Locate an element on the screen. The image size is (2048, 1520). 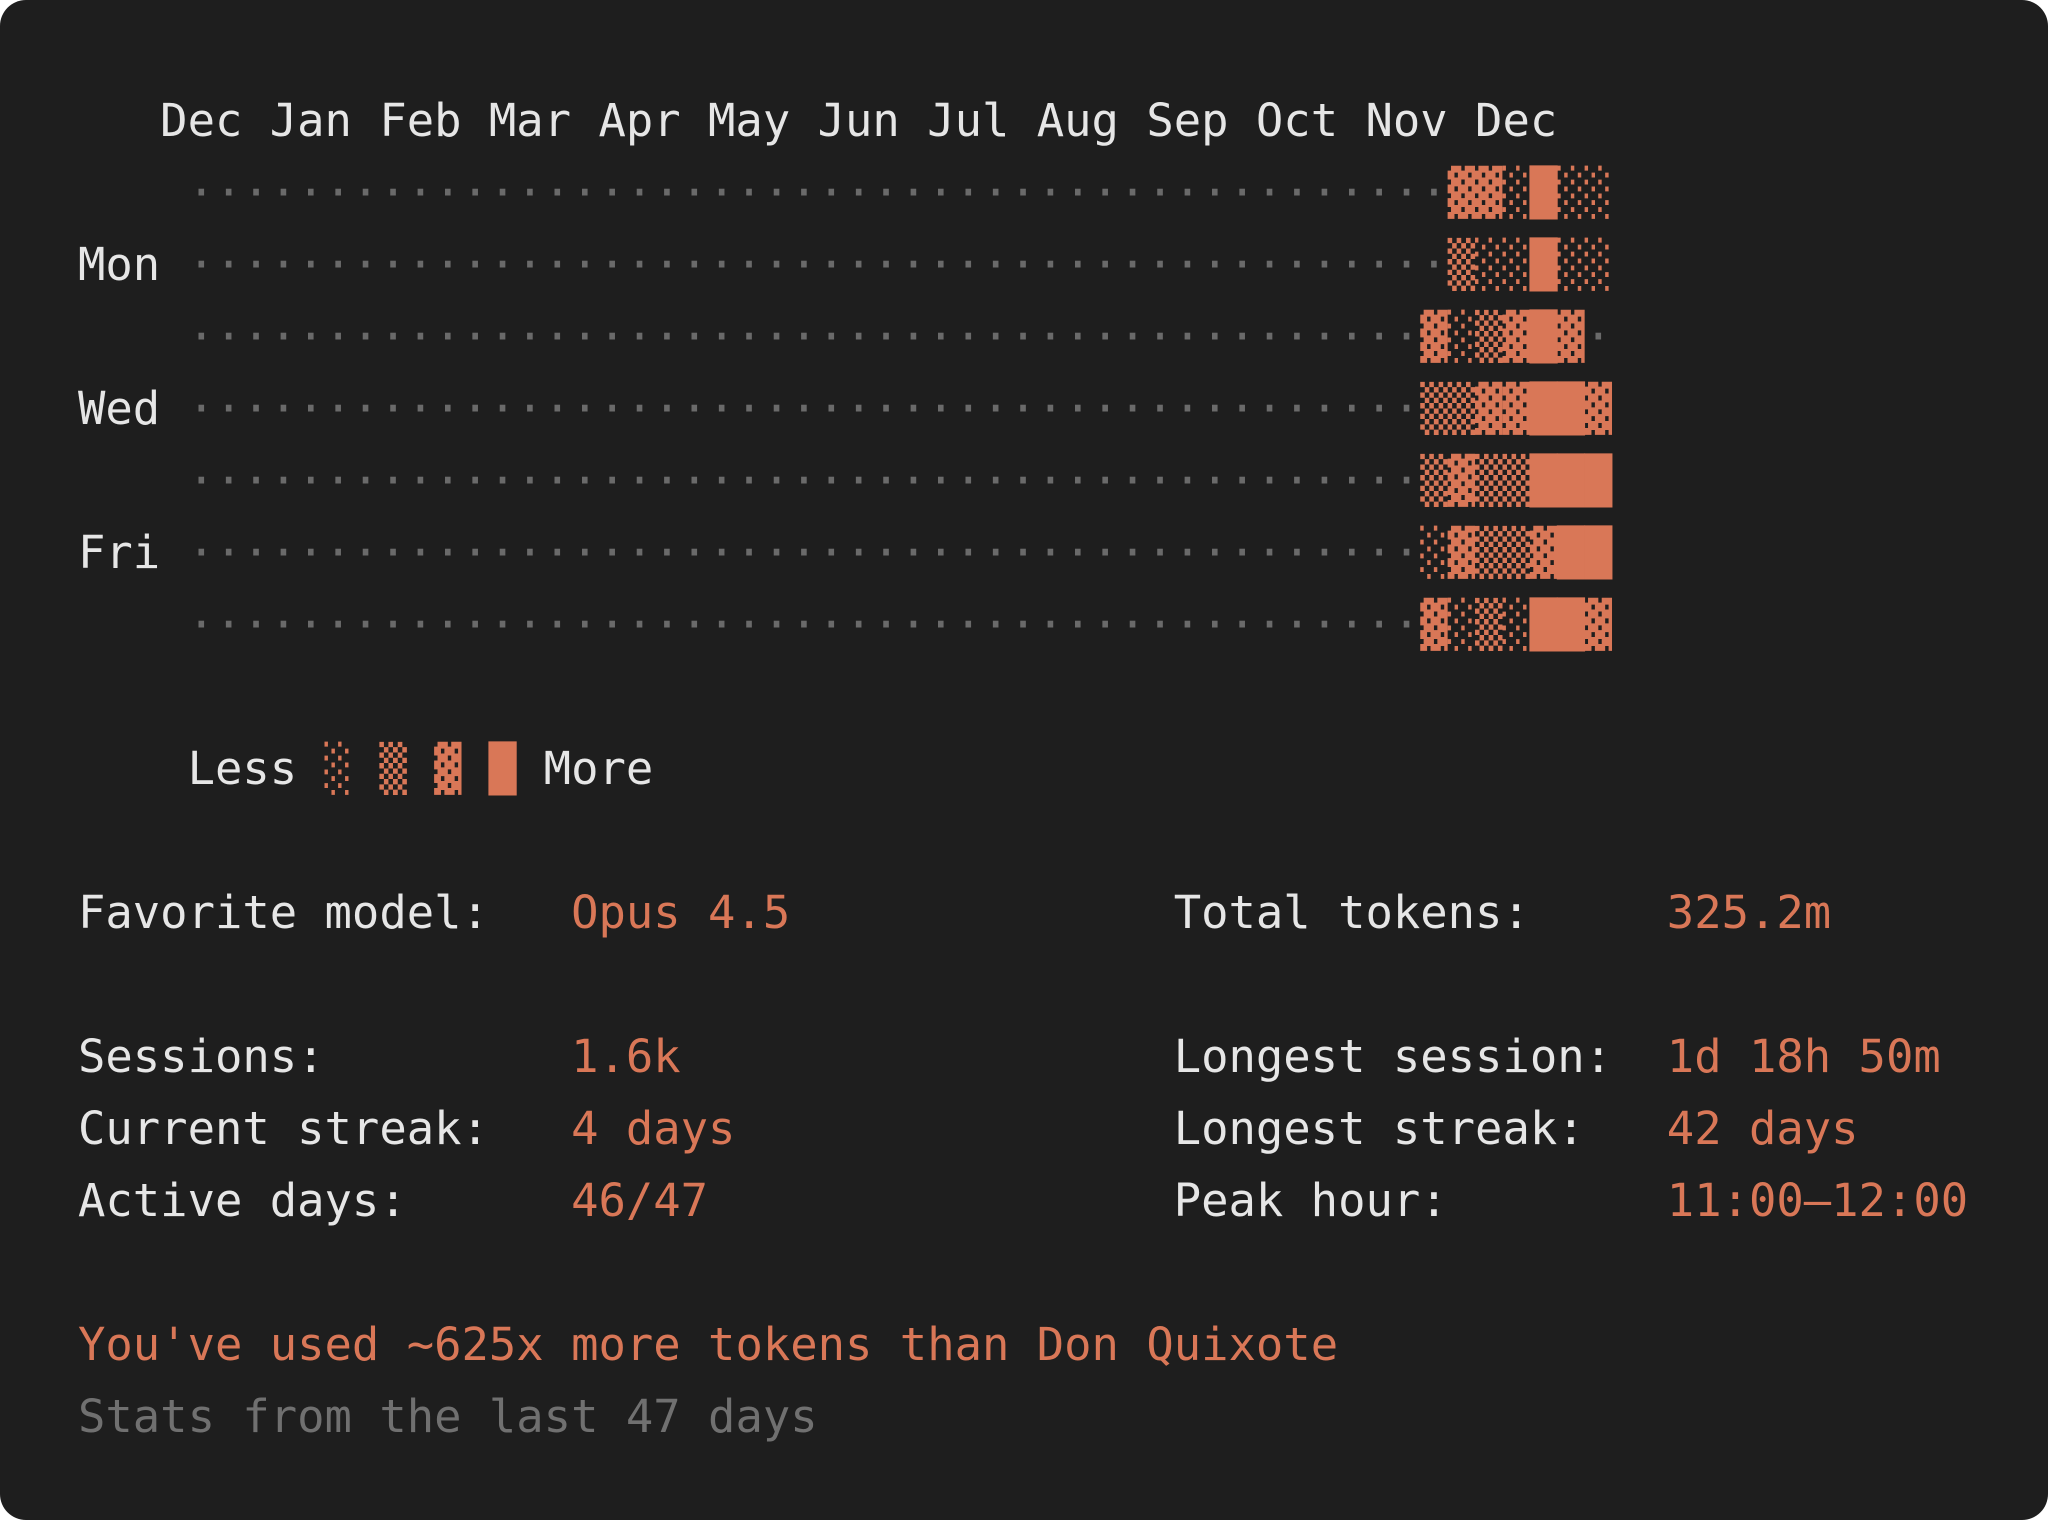
month-label: May is located at coordinates (749, 120).